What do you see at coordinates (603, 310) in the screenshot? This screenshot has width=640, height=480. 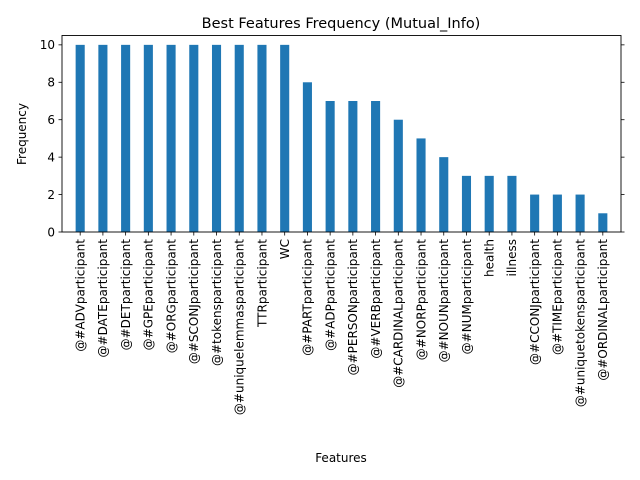 I see `x-tick-label: @#ORDINALparticipant` at bounding box center [603, 310].